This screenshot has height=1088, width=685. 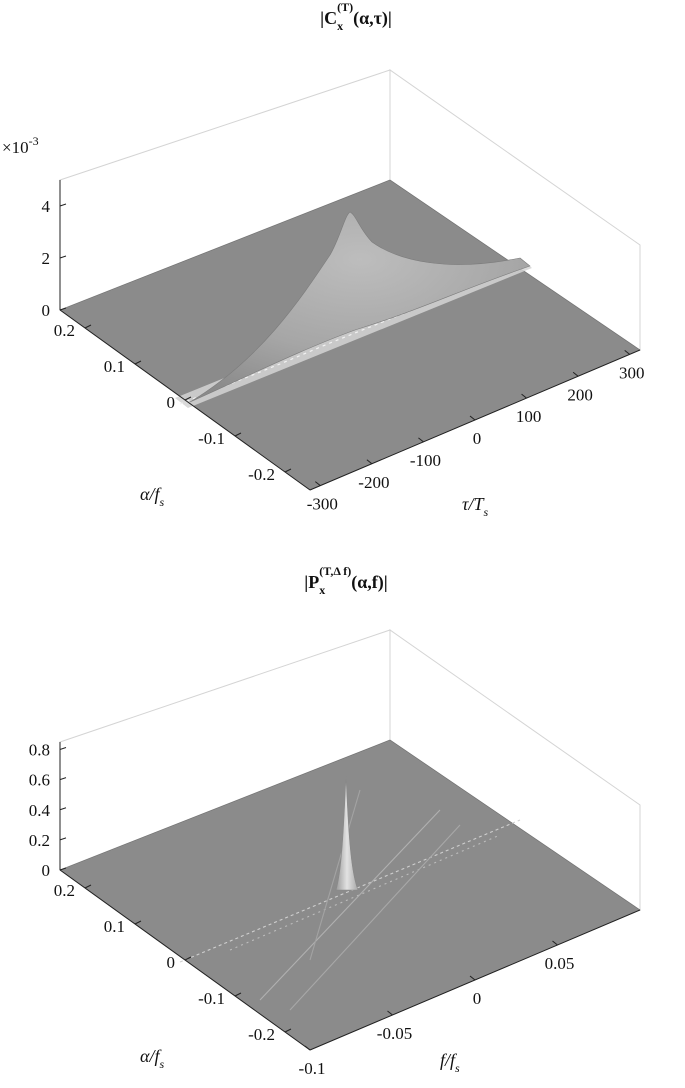 I want to click on plot1-y-axis-label: α/fs, so click(x=152, y=496).